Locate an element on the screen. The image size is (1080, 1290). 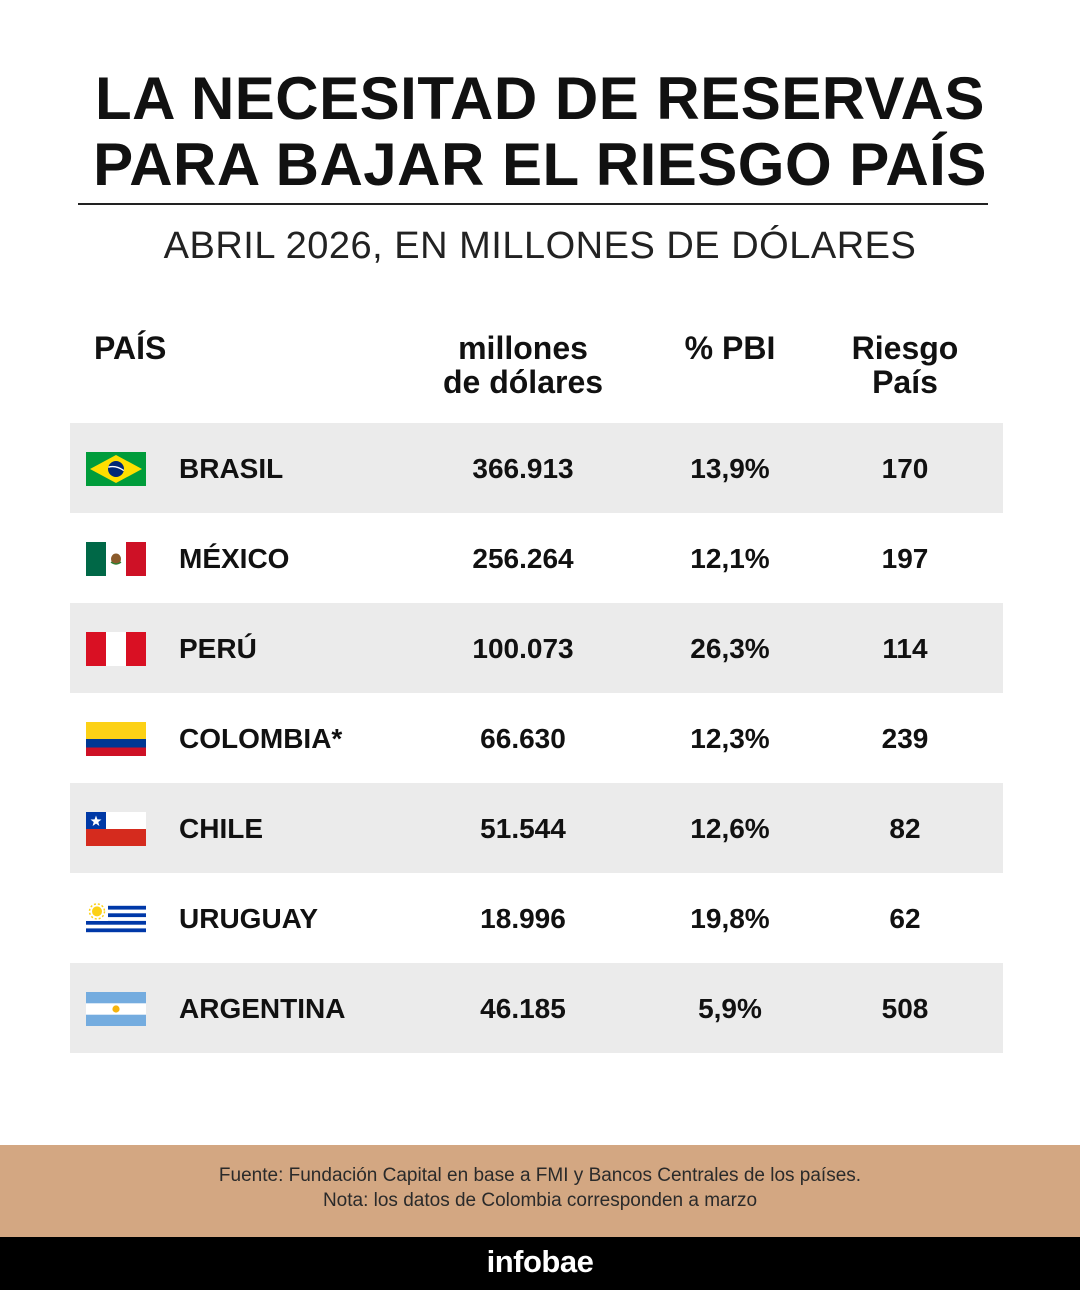
brand-bar: infobae is located at coordinates (540, 1263).